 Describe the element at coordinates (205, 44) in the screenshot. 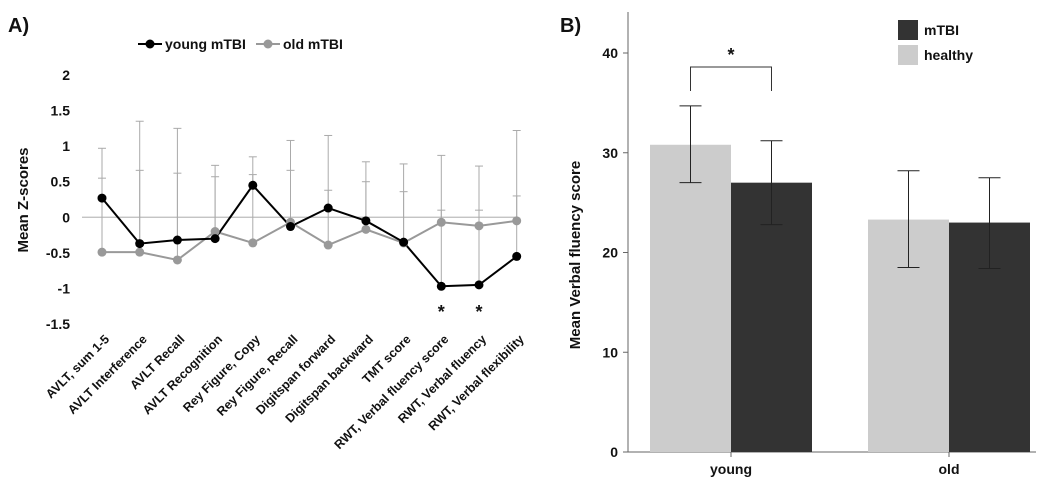

I see `panel-a-legend-label-0: young mTBI` at that location.